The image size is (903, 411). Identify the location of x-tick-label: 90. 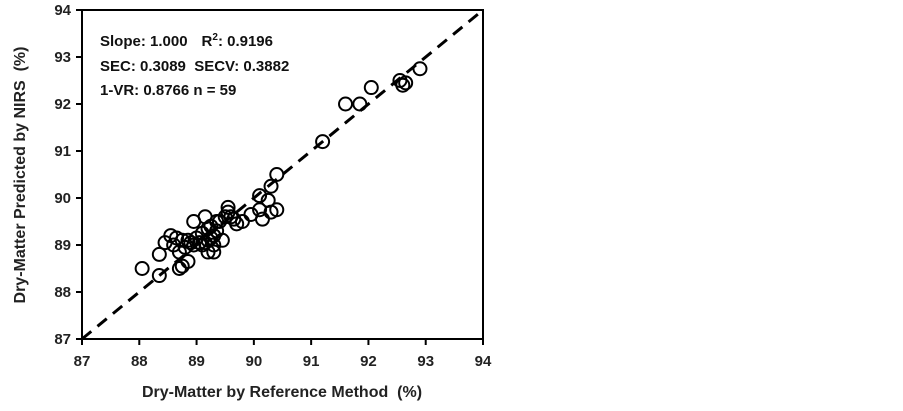
(254, 361).